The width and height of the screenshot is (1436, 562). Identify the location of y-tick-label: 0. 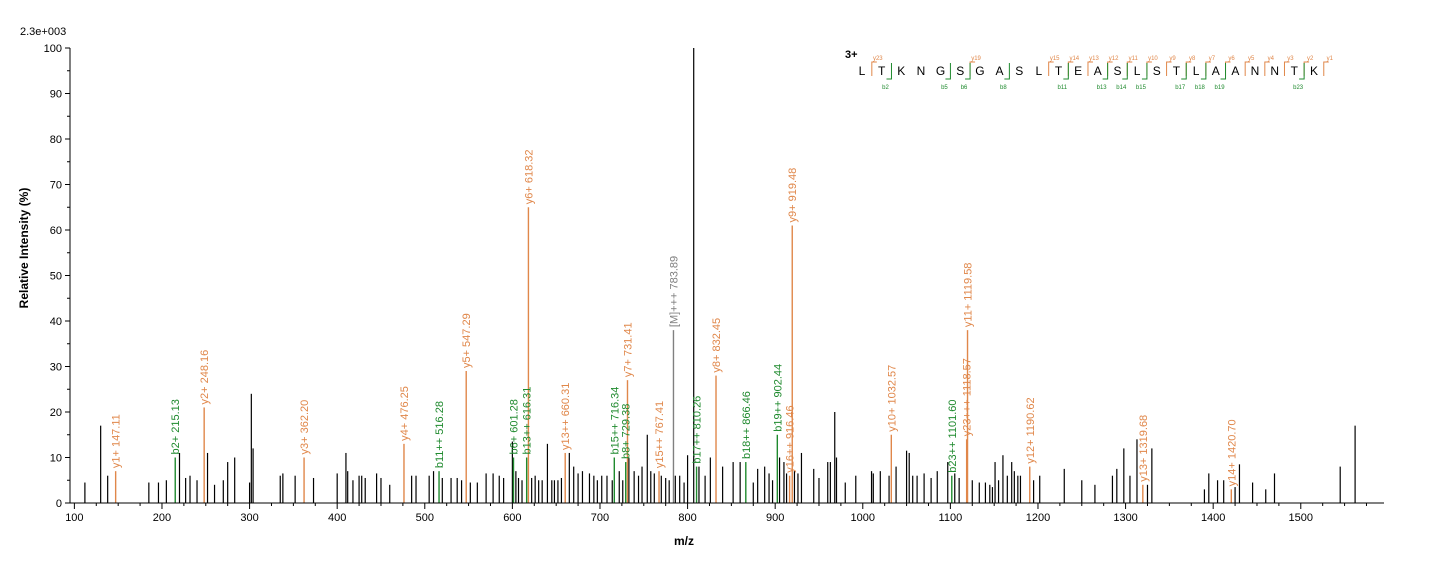
(59, 504).